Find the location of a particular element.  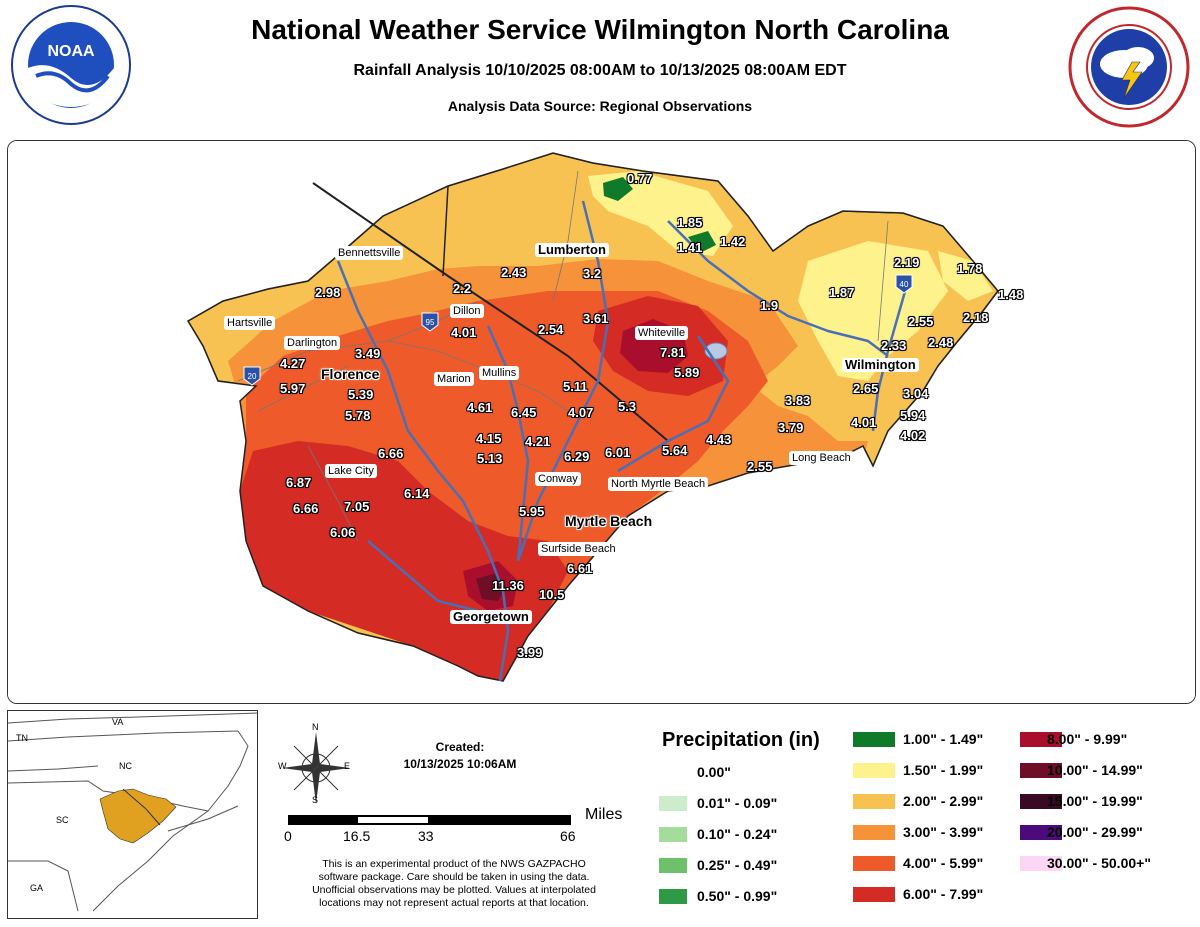

obs-value: 7.81 is located at coordinates (673, 352).